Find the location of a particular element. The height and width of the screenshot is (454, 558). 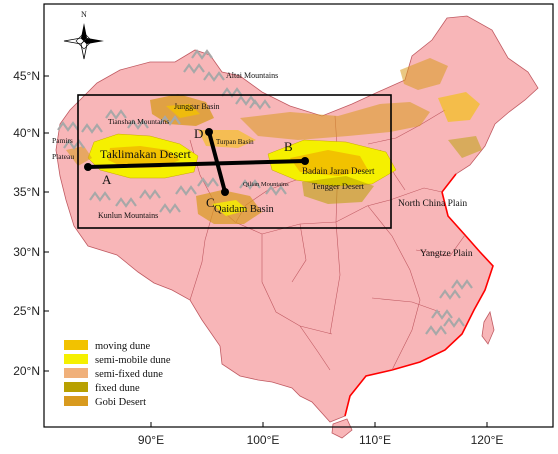

point-c is located at coordinates (225, 192).